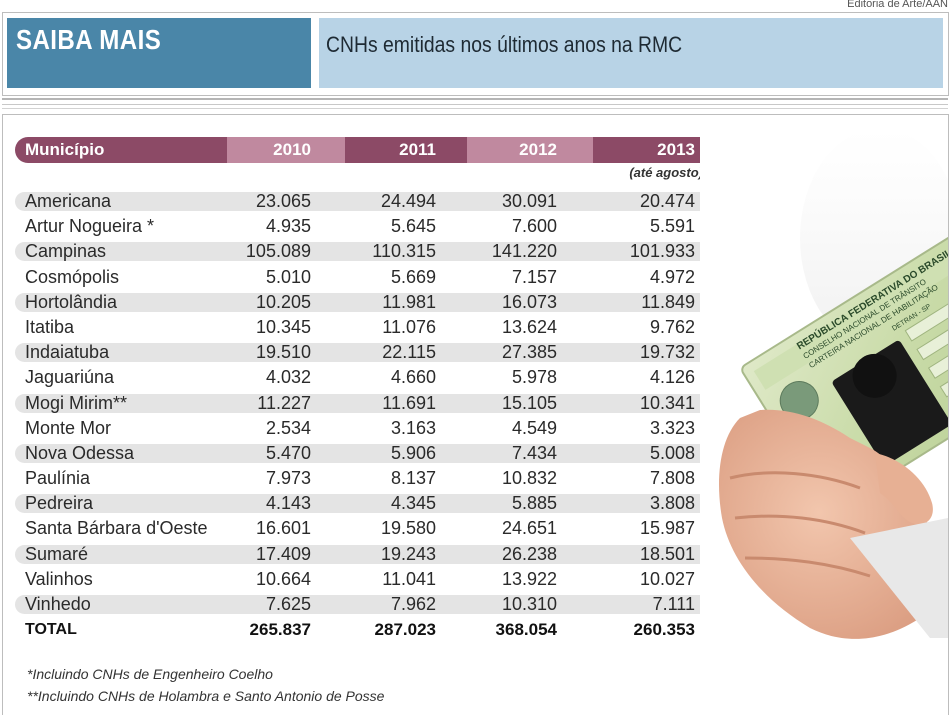  What do you see at coordinates (288, 276) in the screenshot?
I see `cell-2010: 5.010` at bounding box center [288, 276].